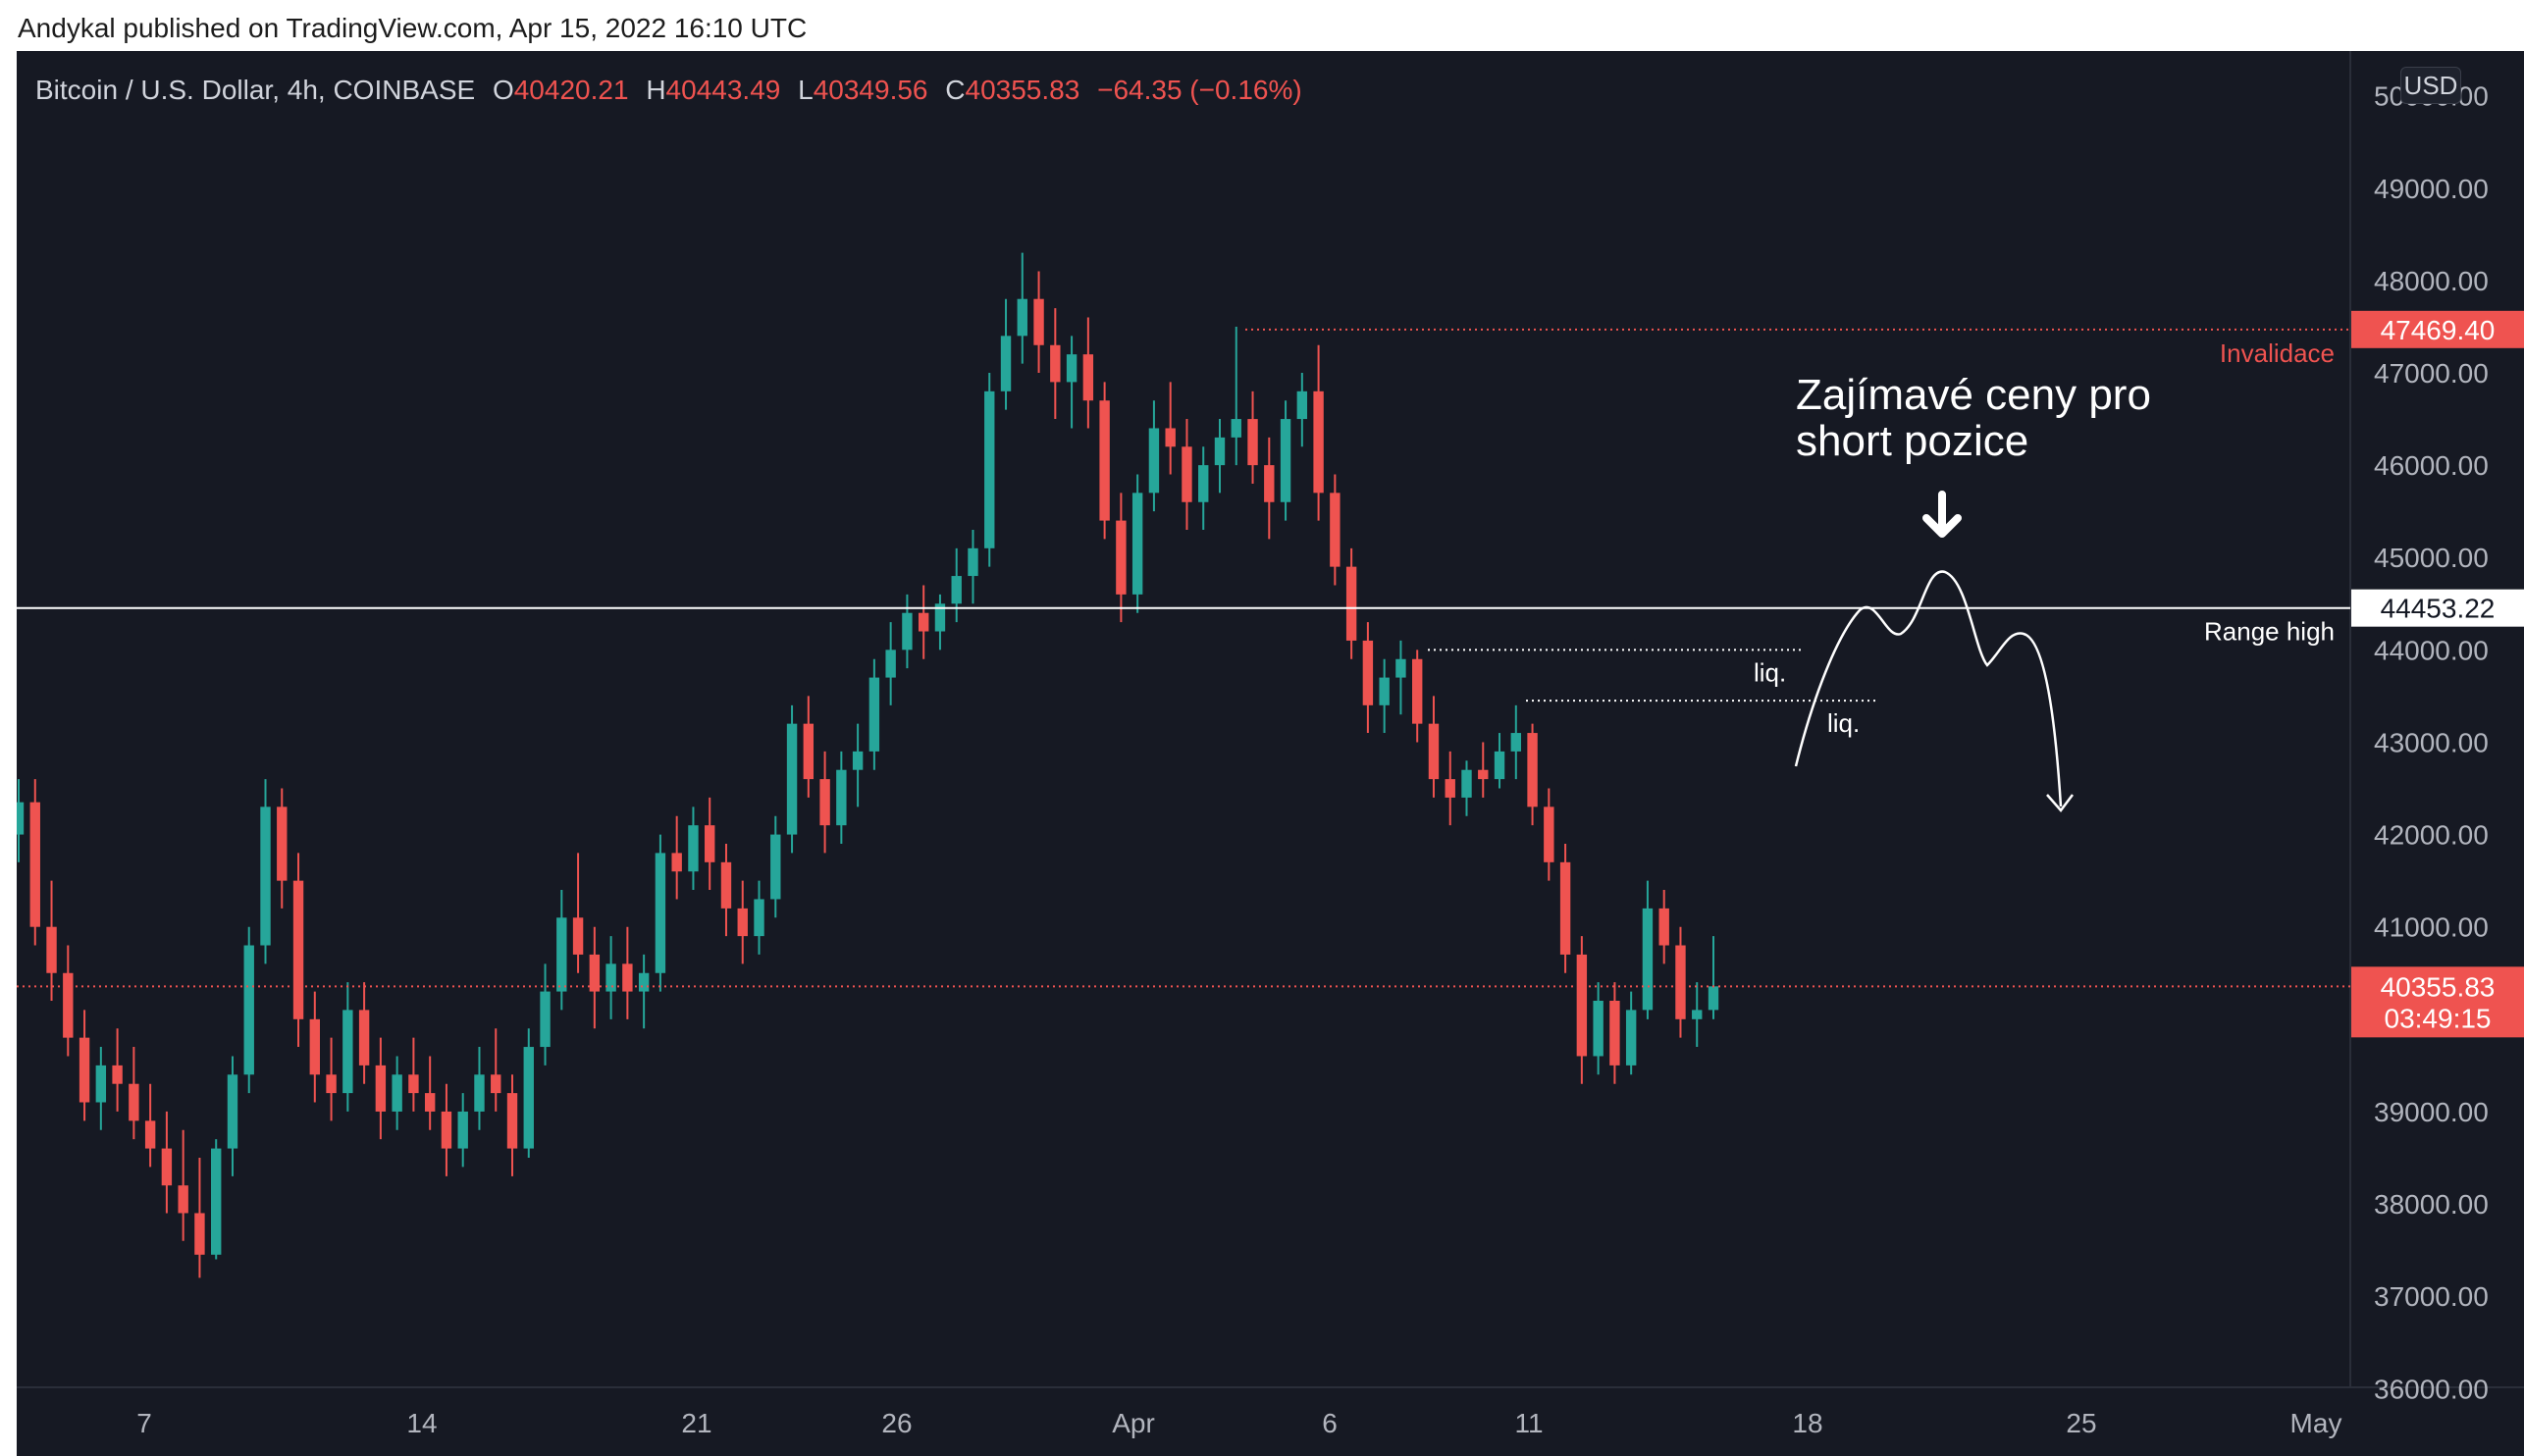 Image resolution: width=2524 pixels, height=1456 pixels. I want to click on y-tick-label: 47000.00, so click(2431, 373).